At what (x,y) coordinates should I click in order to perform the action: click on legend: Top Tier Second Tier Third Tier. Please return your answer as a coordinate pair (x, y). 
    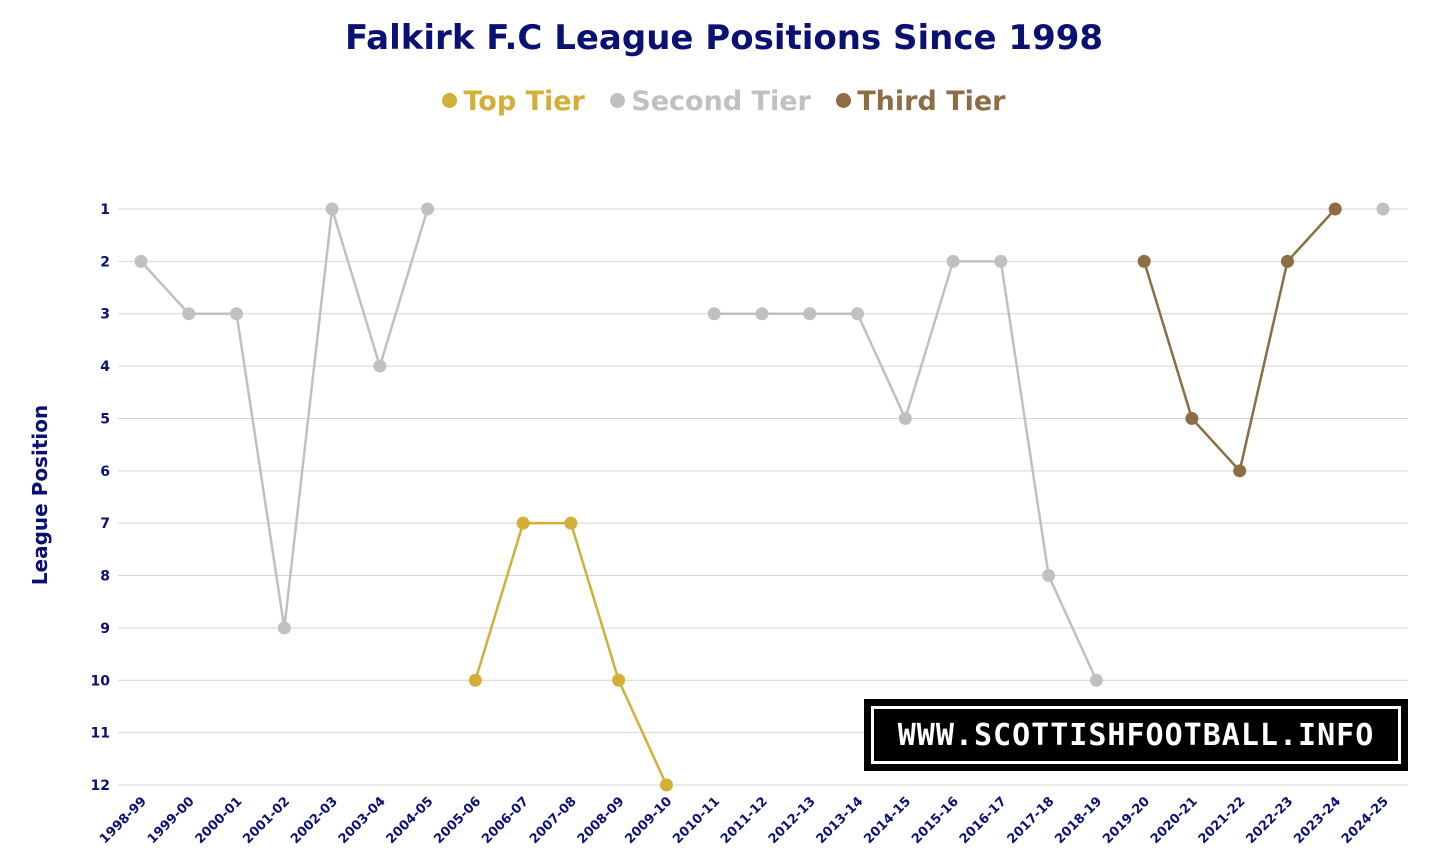
    Looking at the image, I should click on (724, 101).